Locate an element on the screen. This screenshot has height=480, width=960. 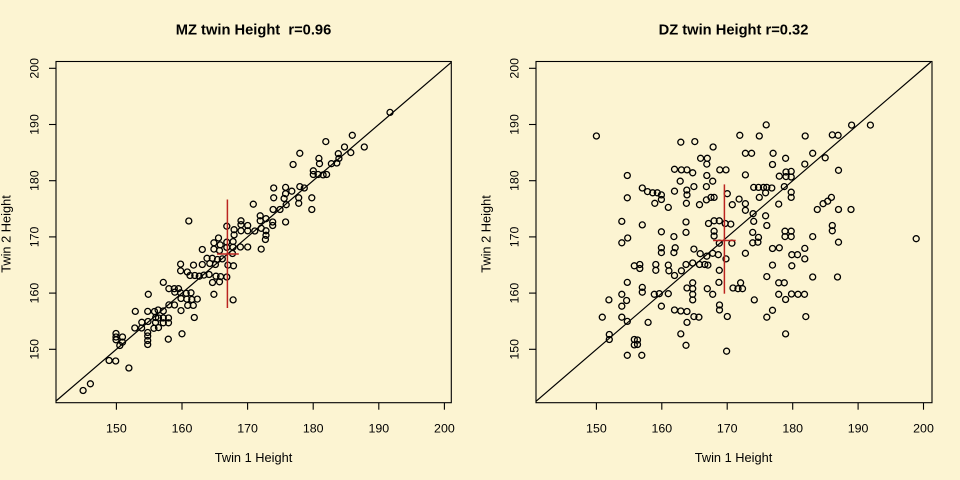
svg-text: DZ twin Height r=0.32 is located at coordinates (734, 30).